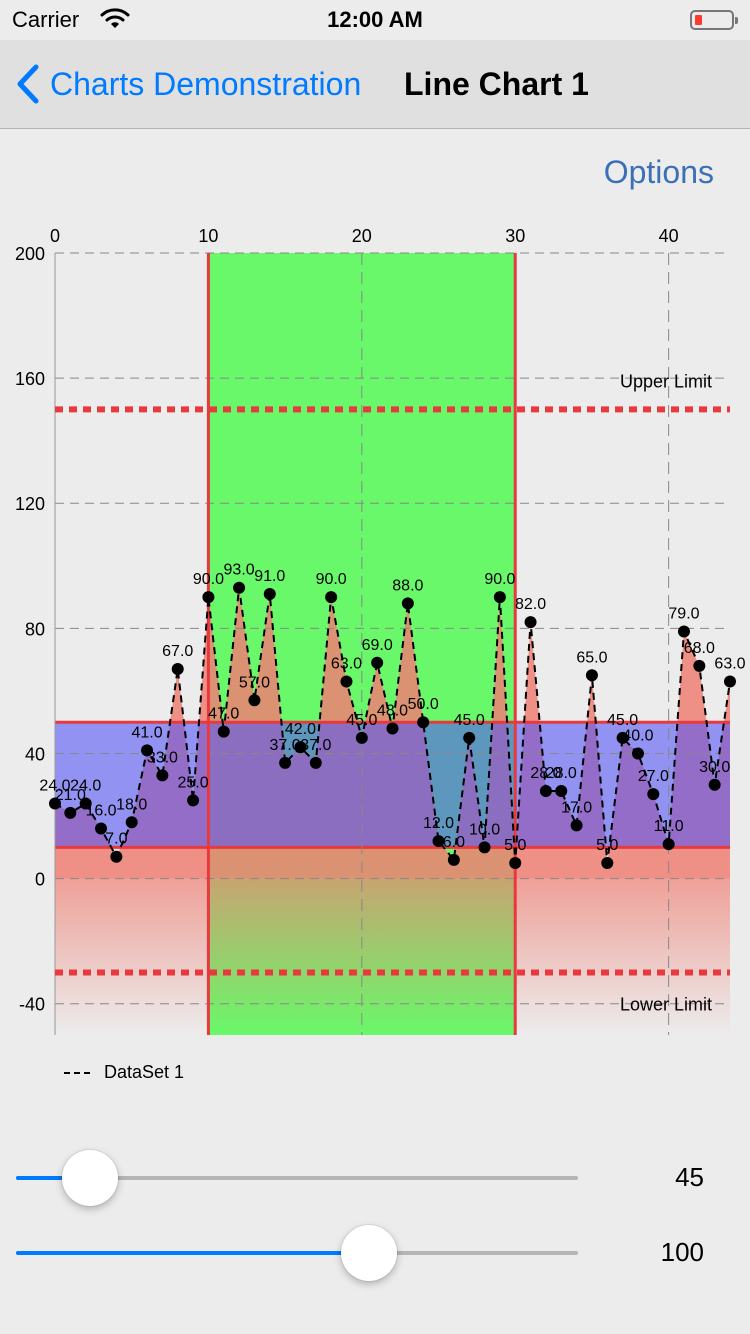  I want to click on data-label: 91.0, so click(269, 576).